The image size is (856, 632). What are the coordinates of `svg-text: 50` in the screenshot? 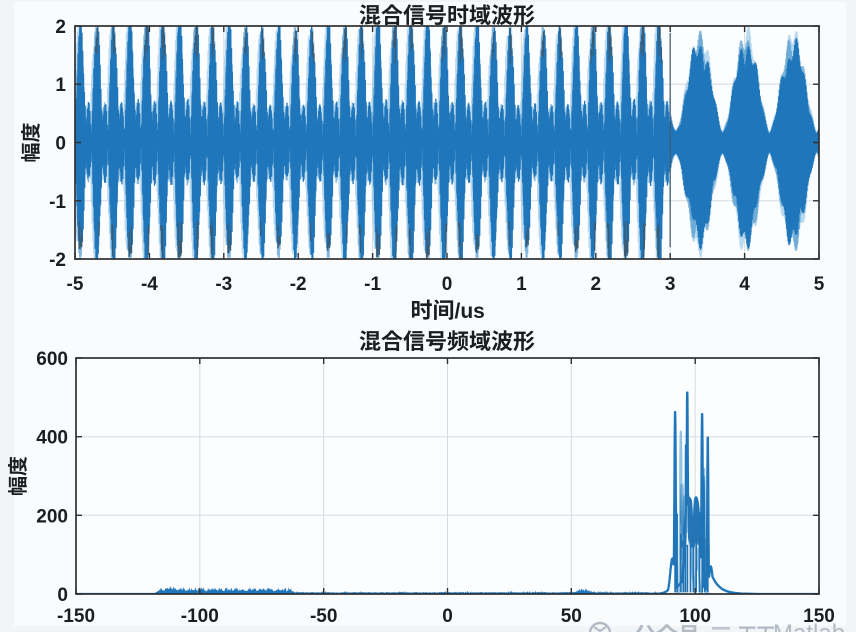 It's located at (571, 616).